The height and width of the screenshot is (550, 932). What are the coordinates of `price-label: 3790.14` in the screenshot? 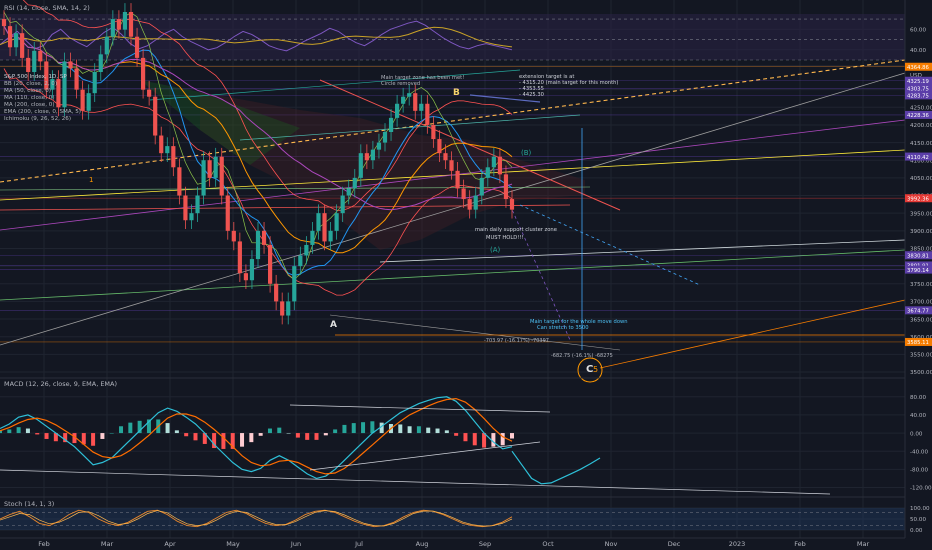 It's located at (918, 271).